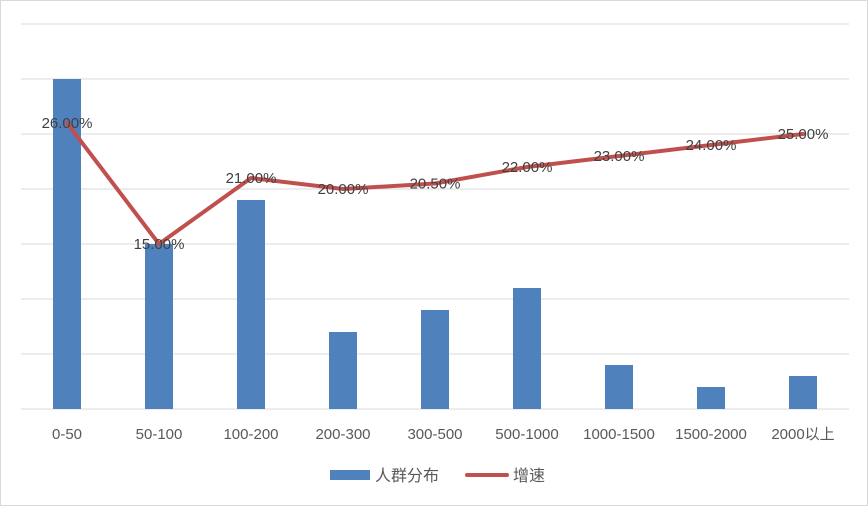 Image resolution: width=868 pixels, height=507 pixels. Describe the element at coordinates (67, 434) in the screenshot. I see `x-tick-label: 0-50` at that location.